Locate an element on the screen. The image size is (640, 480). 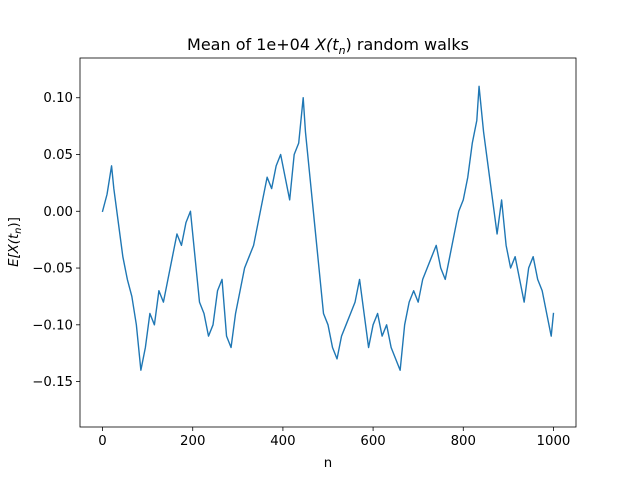
y-tick-label: 0.00 is located at coordinates (58, 212).